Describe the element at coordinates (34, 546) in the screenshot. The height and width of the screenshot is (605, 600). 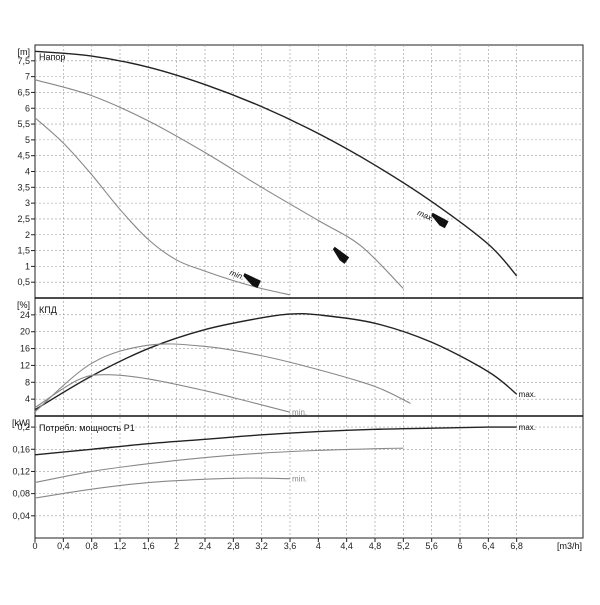
I see `x-tick-label: 0` at that location.